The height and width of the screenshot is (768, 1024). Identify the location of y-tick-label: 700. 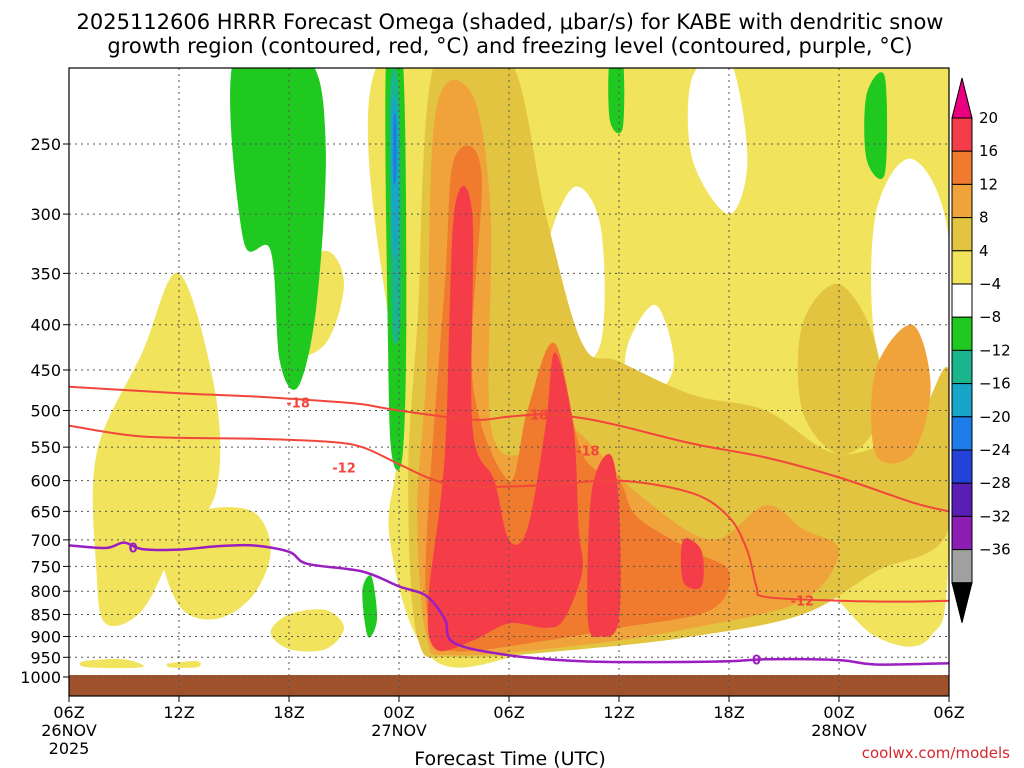
(45, 540).